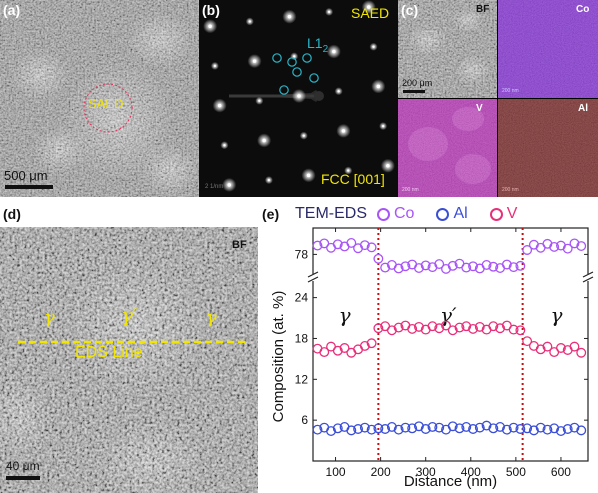 The width and height of the screenshot is (598, 493). I want to click on panel-c-co-small-scale: 200 nm, so click(510, 91).